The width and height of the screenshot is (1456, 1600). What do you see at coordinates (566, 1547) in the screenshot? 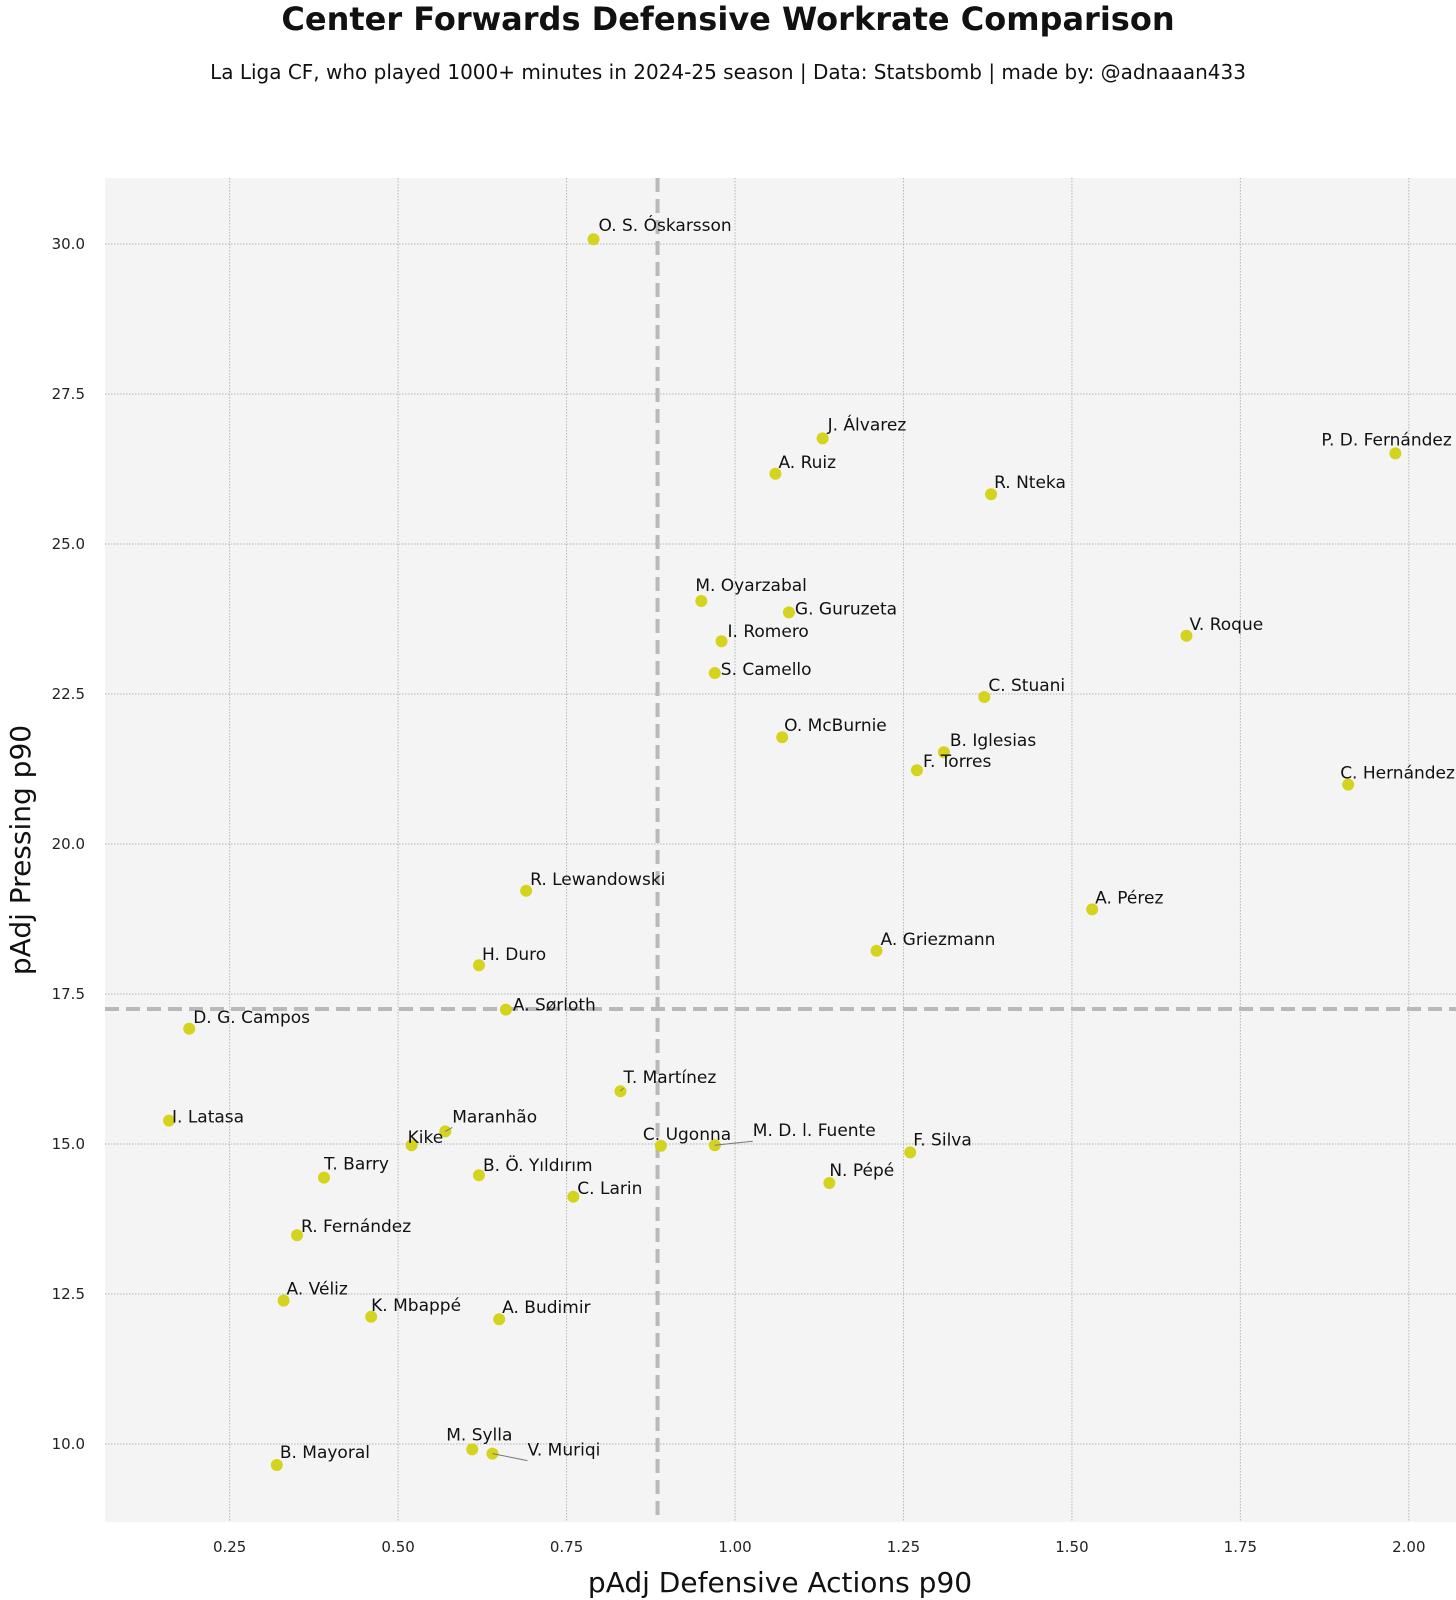
I see `x-tick-label: 0.75` at bounding box center [566, 1547].